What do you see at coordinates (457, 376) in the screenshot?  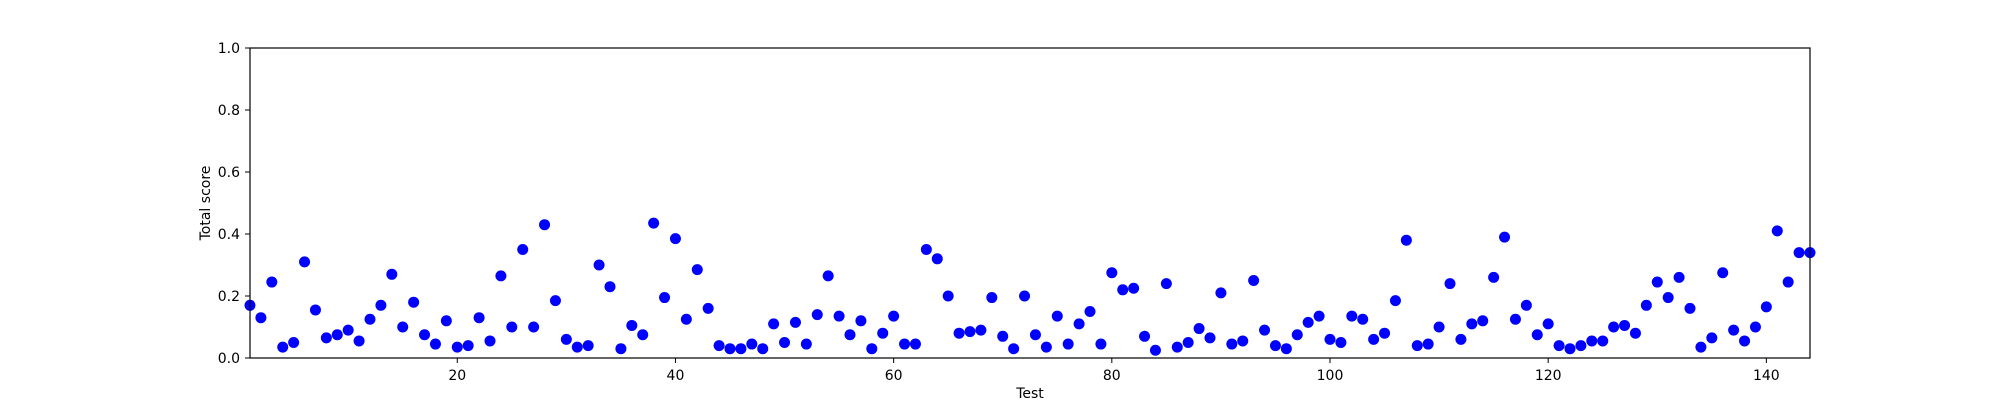 I see `x-tick-label: 20` at bounding box center [457, 376].